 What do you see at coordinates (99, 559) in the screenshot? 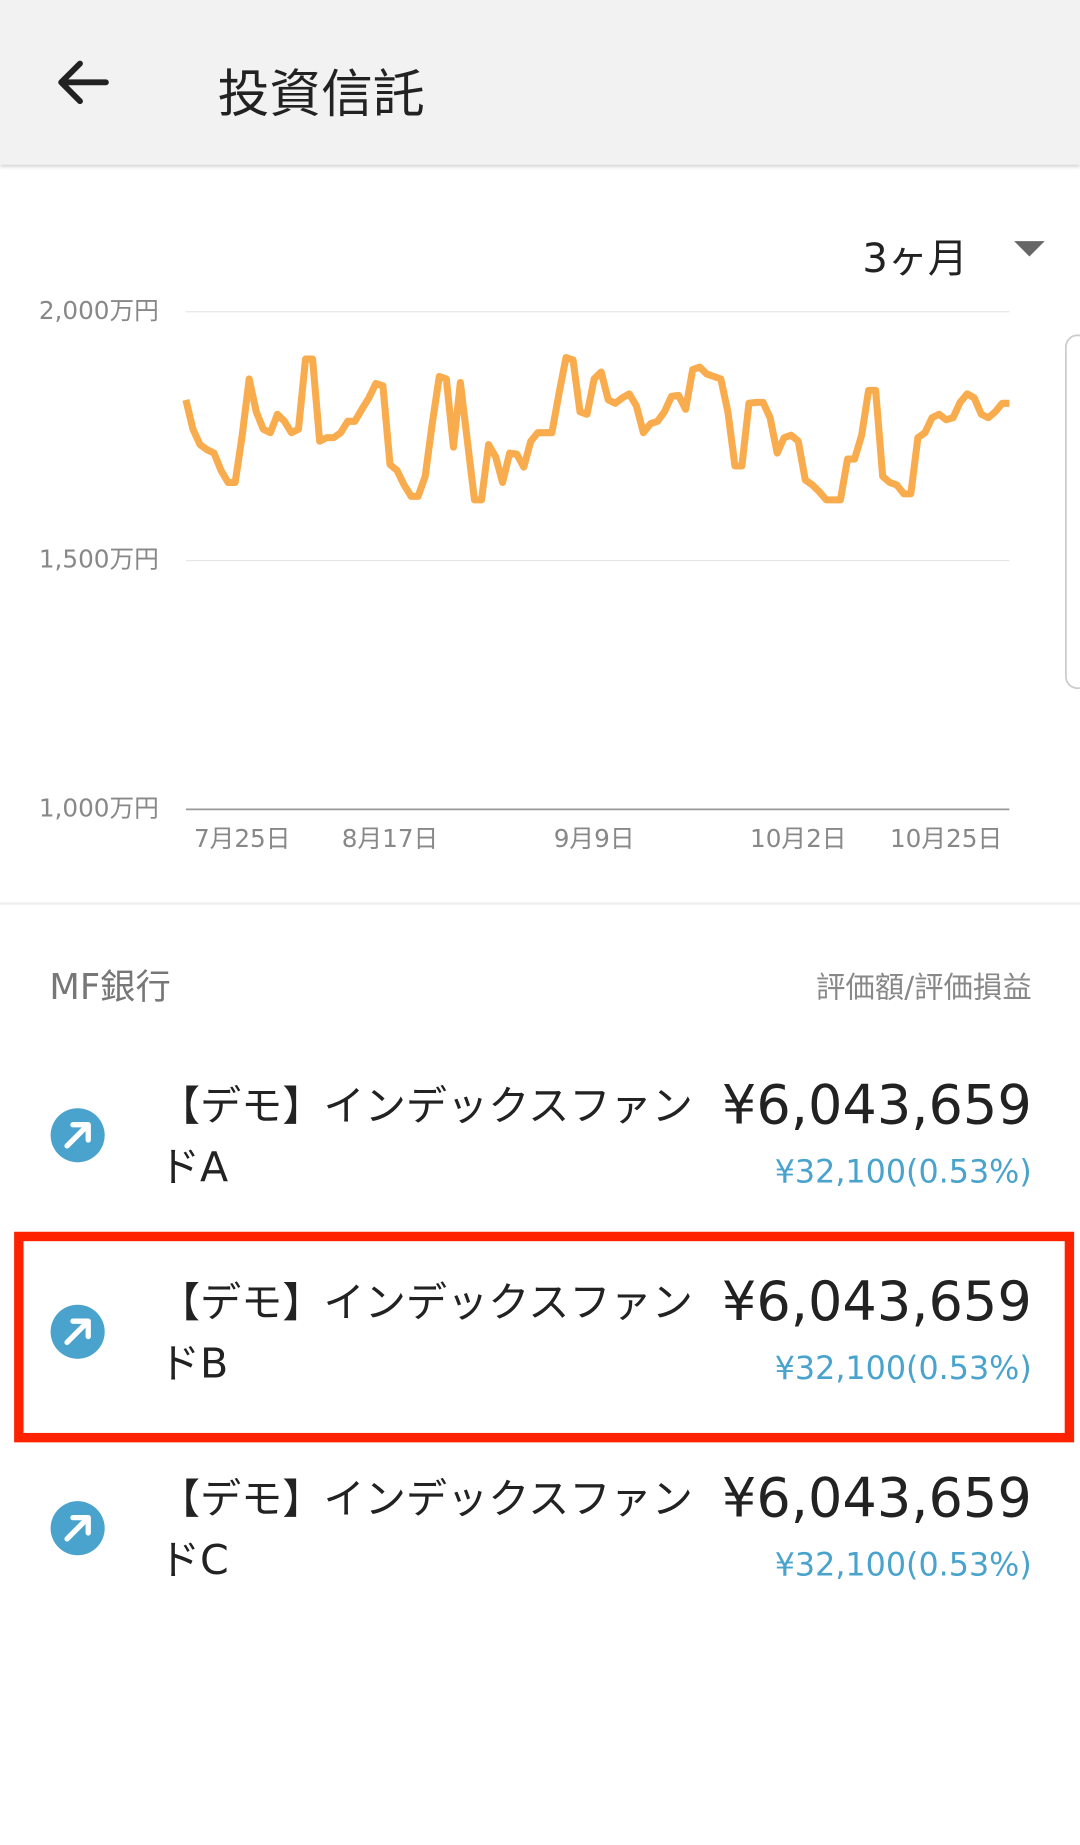
I see `y-tick-label: 1,500万円` at bounding box center [99, 559].